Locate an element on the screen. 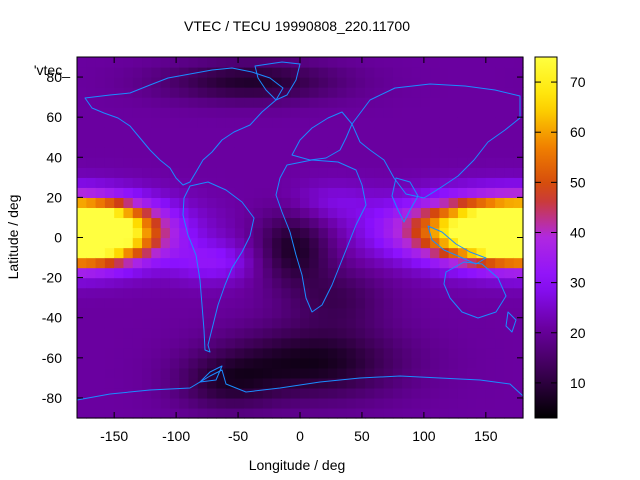 Image resolution: width=640 pixels, height=480 pixels. y-tick-label: -20 is located at coordinates (52, 278).